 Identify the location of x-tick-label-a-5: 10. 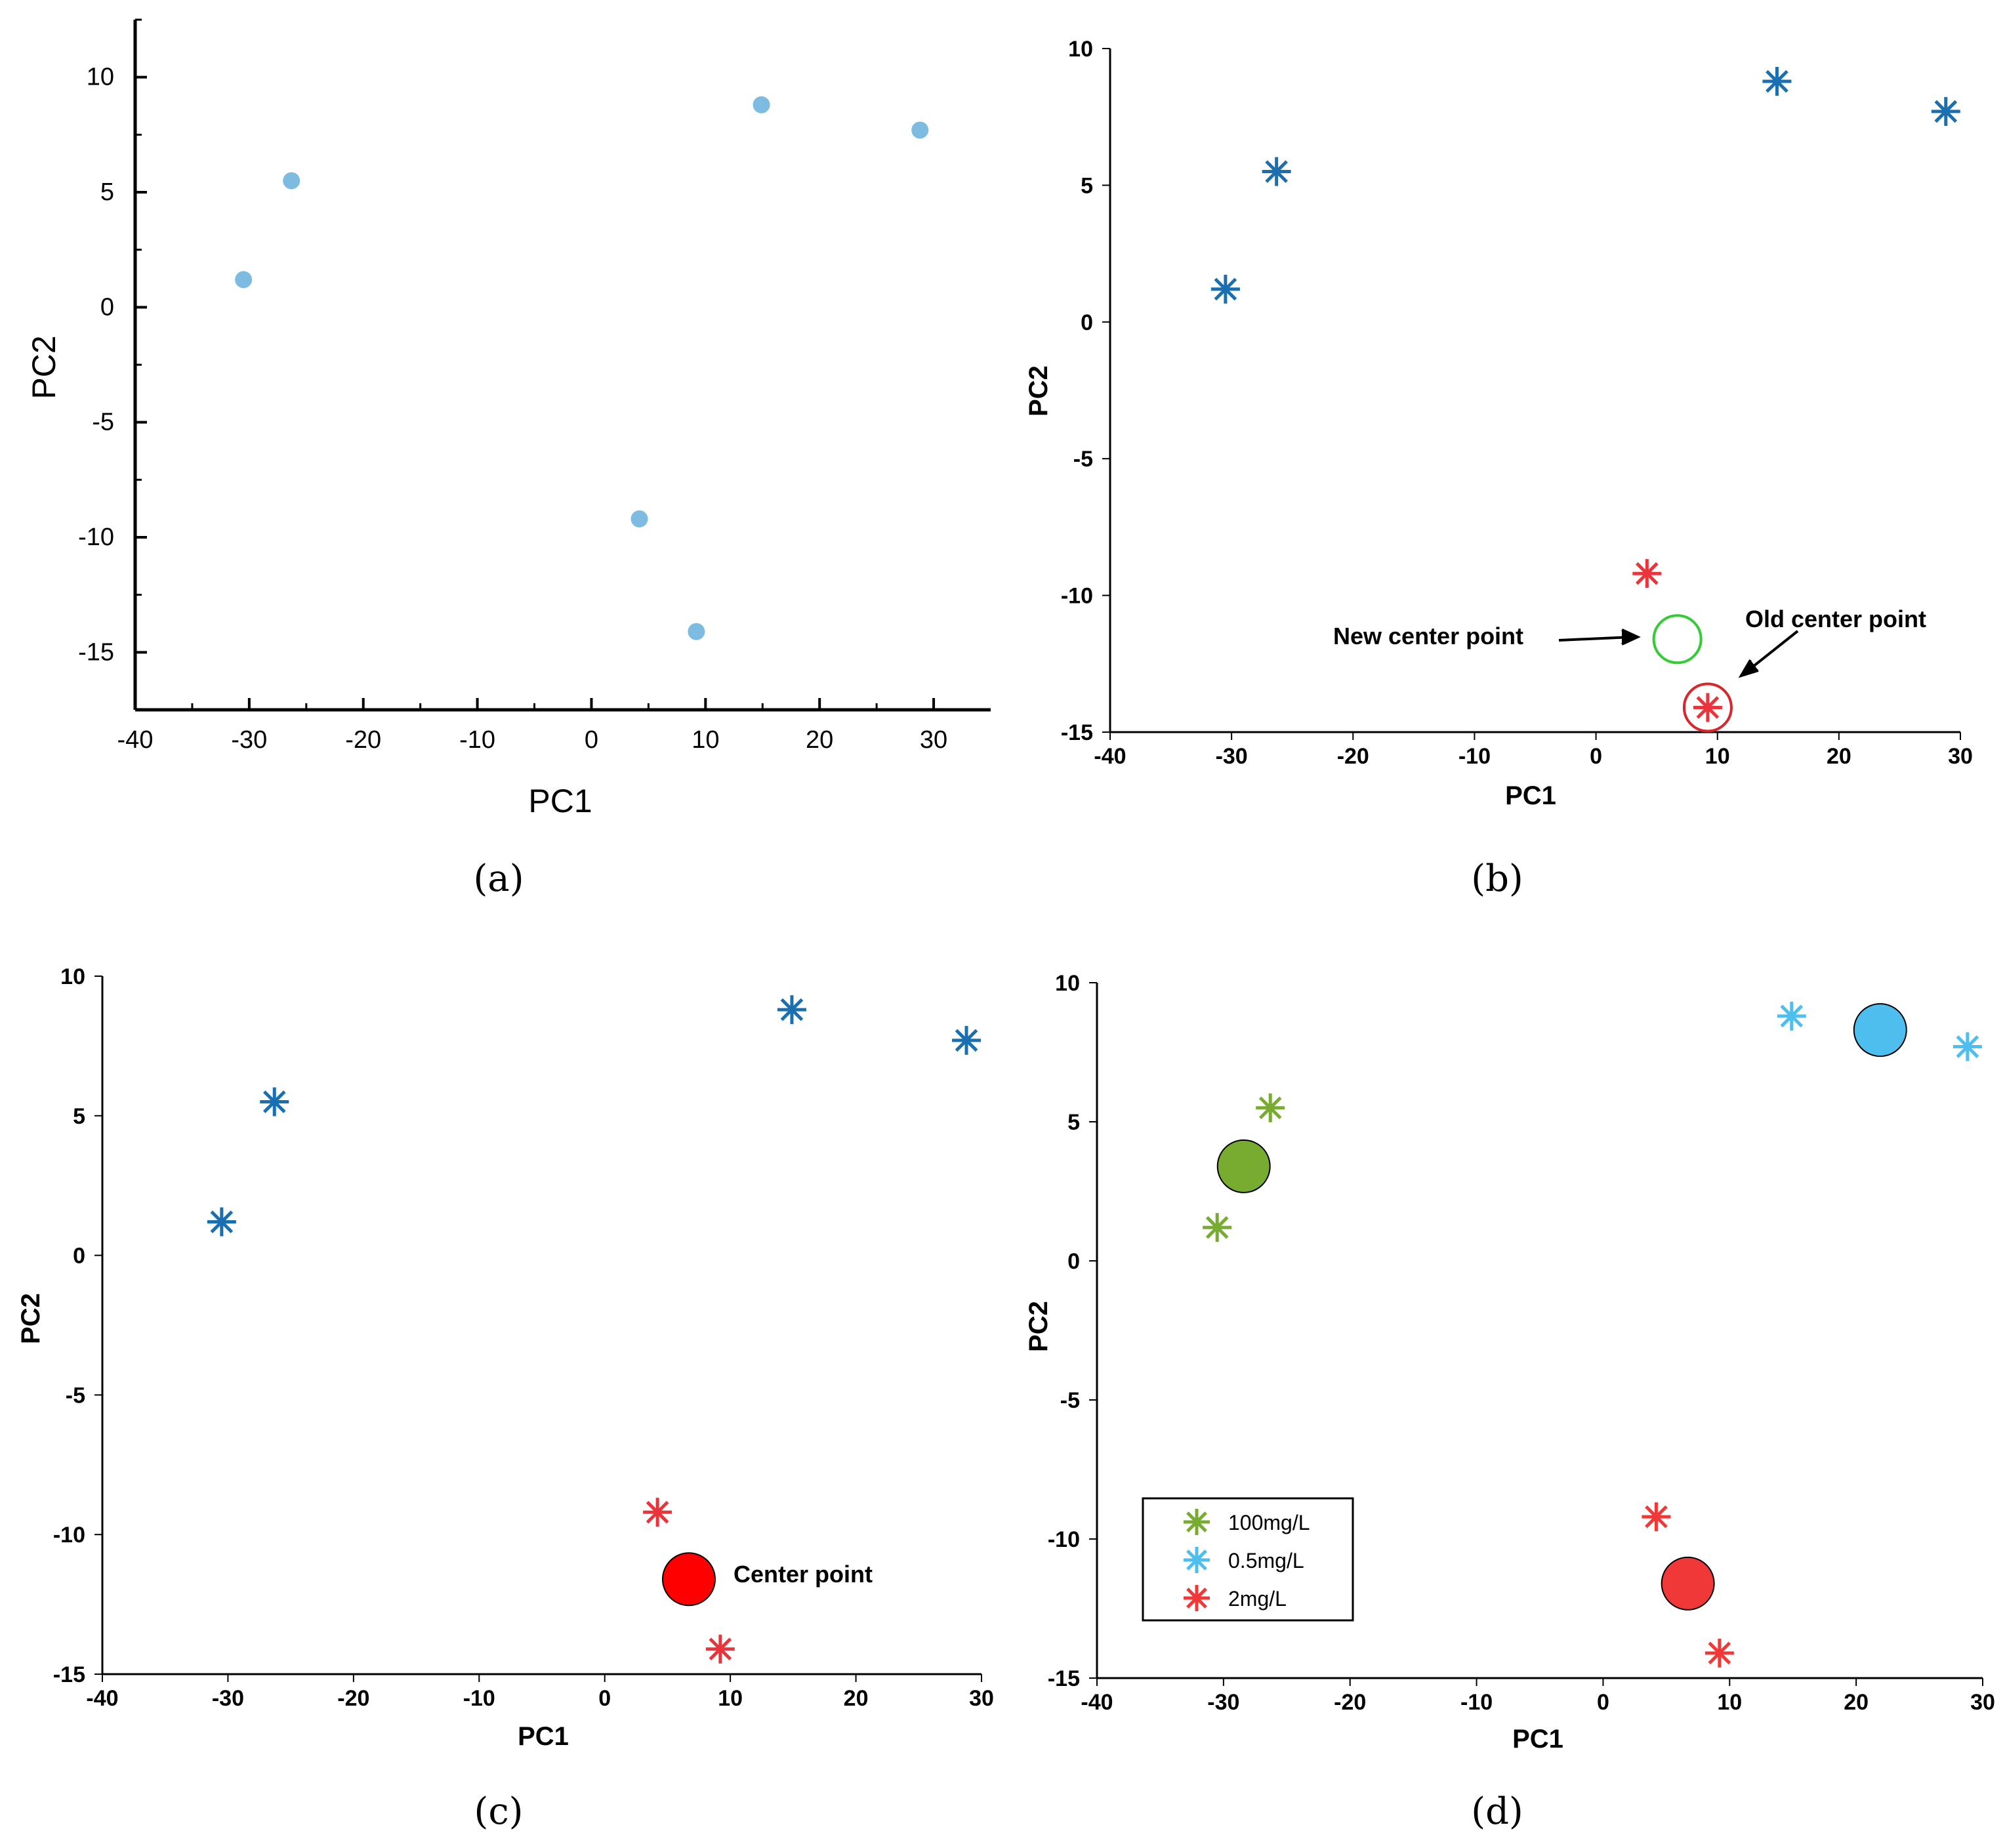
(705, 740).